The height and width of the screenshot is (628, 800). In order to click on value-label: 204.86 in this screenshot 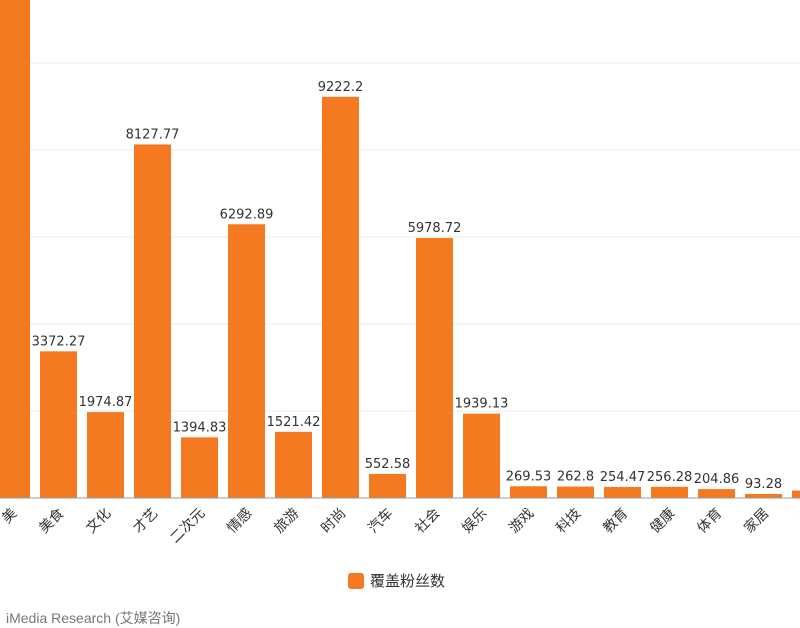, I will do `click(717, 479)`.